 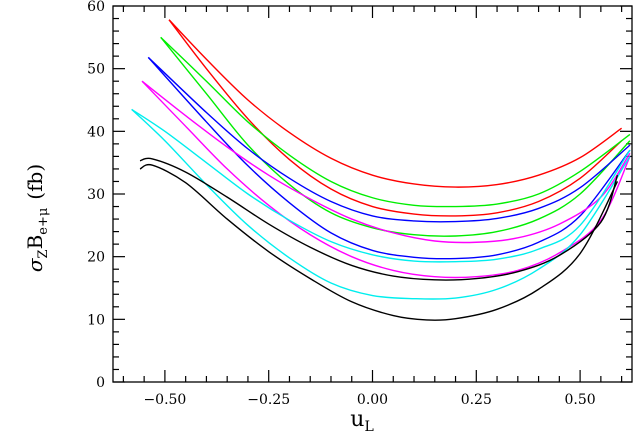 I want to click on x-tick-label: 0.25, so click(x=476, y=400).